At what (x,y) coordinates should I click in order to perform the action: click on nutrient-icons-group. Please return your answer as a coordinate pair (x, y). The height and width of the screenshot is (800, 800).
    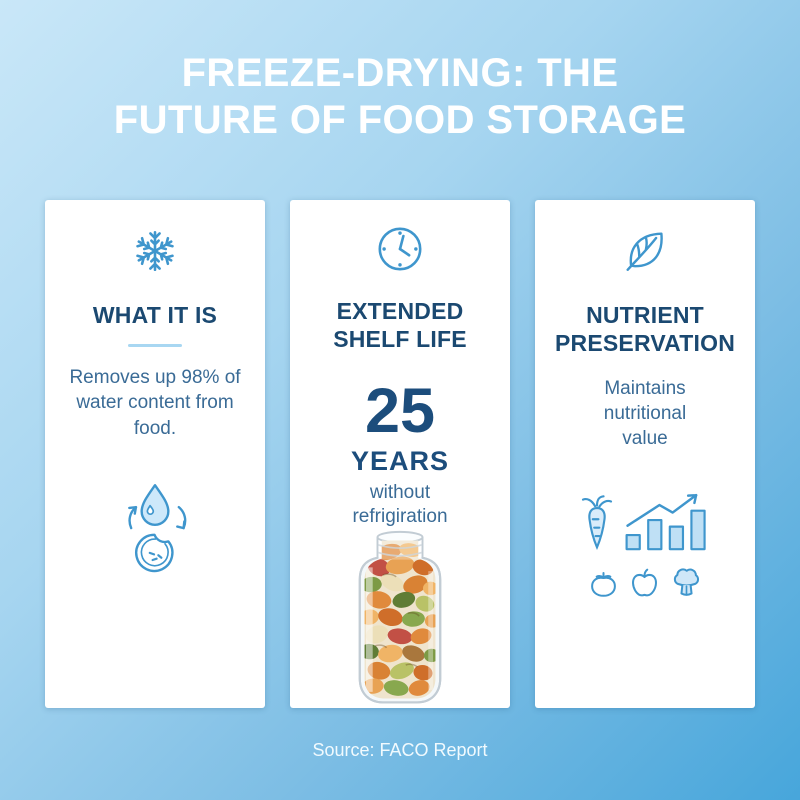
    Looking at the image, I should click on (645, 547).